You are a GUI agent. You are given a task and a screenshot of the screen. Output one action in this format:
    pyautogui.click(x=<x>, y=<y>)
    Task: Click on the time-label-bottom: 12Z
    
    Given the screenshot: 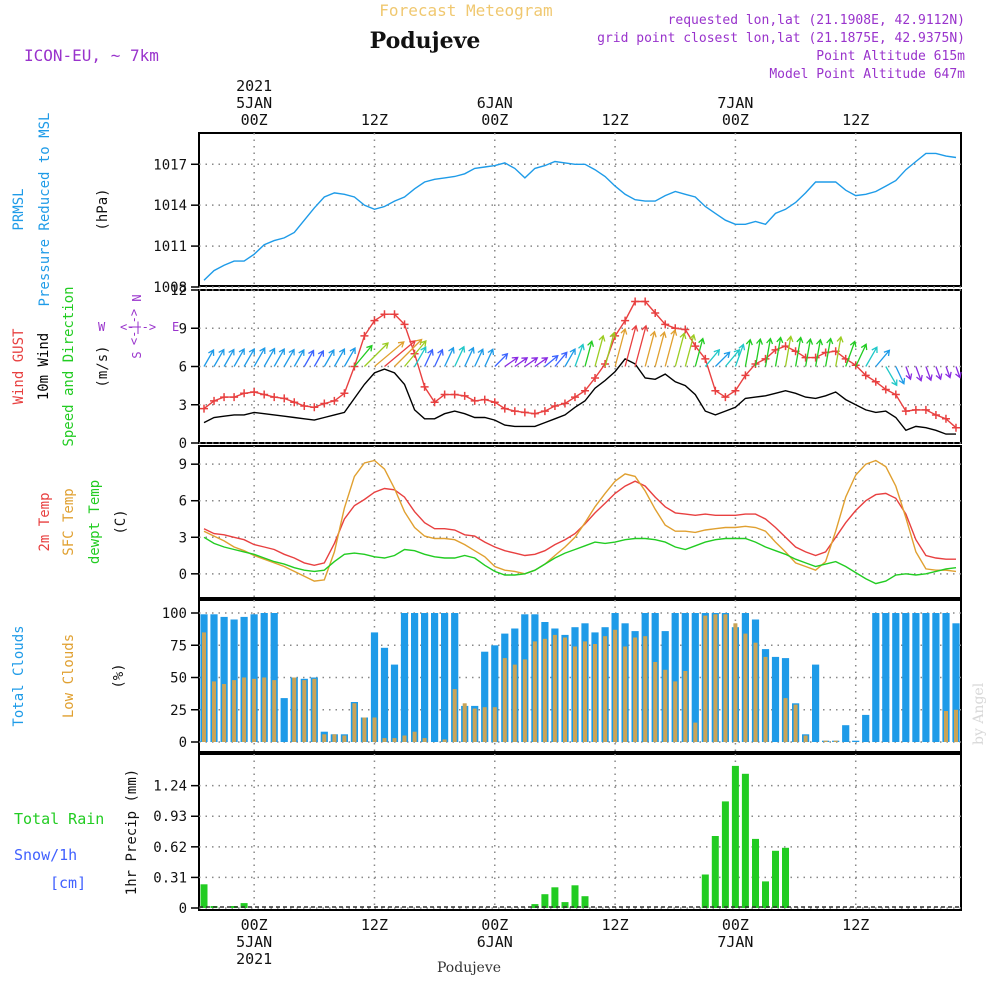 What is the action you would take?
    pyautogui.click(x=615, y=925)
    